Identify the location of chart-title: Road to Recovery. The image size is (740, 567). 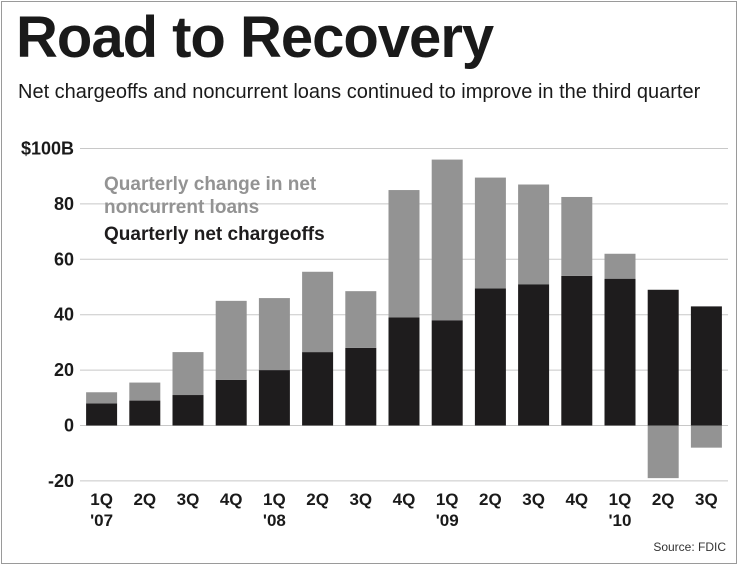
(255, 37).